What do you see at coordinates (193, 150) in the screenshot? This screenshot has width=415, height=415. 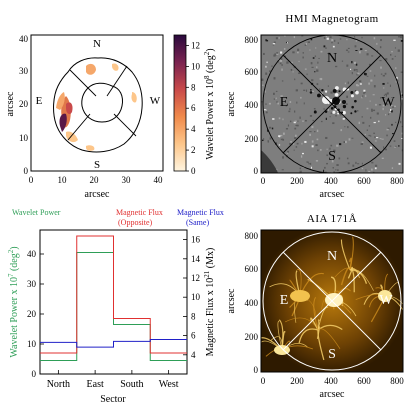 I see `colorbar-tick-label: 2` at bounding box center [193, 150].